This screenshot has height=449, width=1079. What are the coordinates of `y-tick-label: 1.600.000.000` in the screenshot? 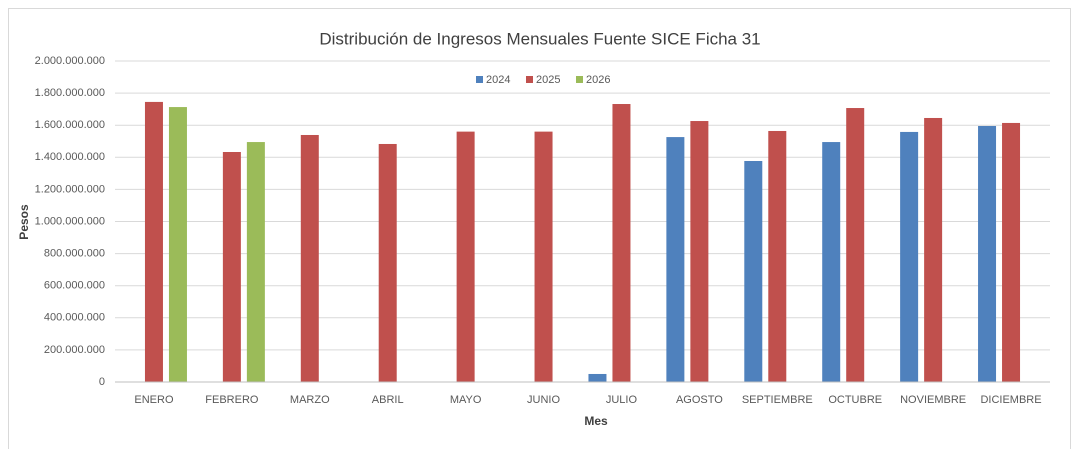 It's located at (70, 125).